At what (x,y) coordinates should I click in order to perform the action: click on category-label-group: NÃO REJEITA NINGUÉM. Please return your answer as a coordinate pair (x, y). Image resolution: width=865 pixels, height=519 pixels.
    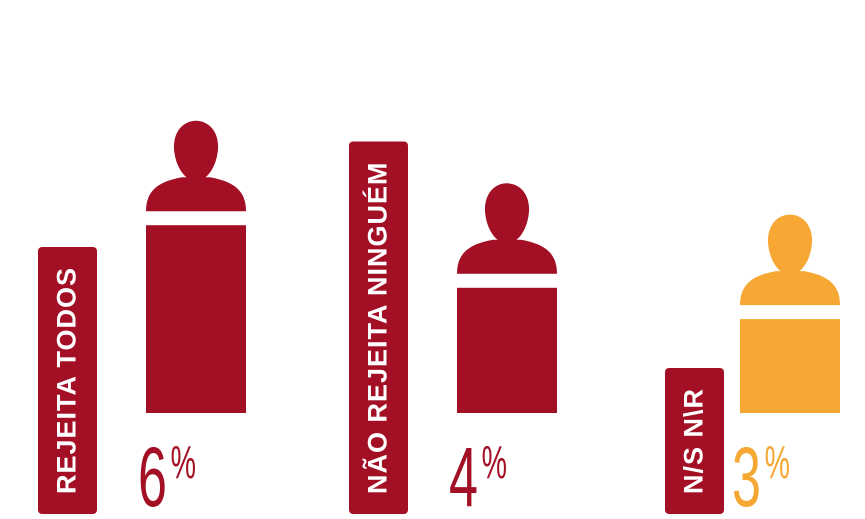
    Looking at the image, I should click on (378, 327).